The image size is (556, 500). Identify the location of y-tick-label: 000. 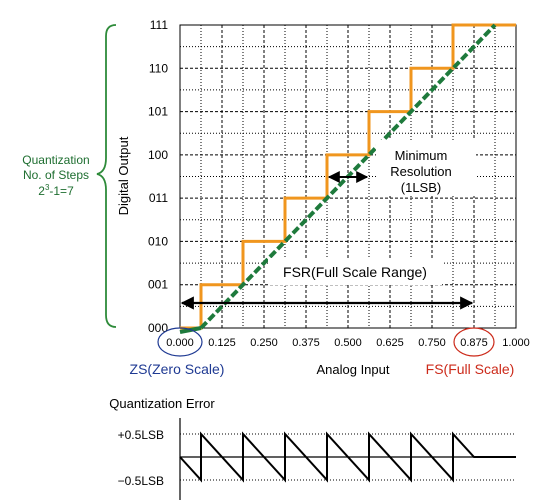
(158, 328).